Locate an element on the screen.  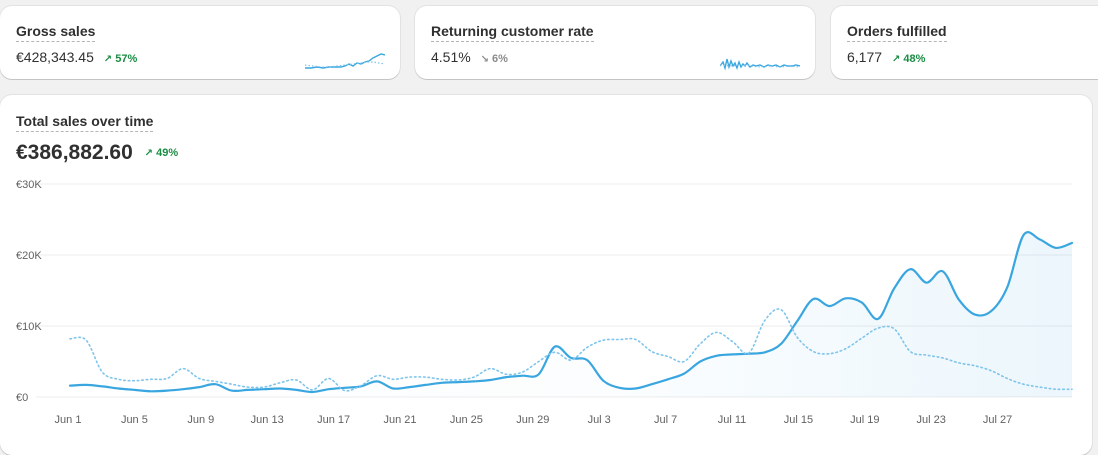
main-change-badge: ↗ 49% is located at coordinates (161, 153).